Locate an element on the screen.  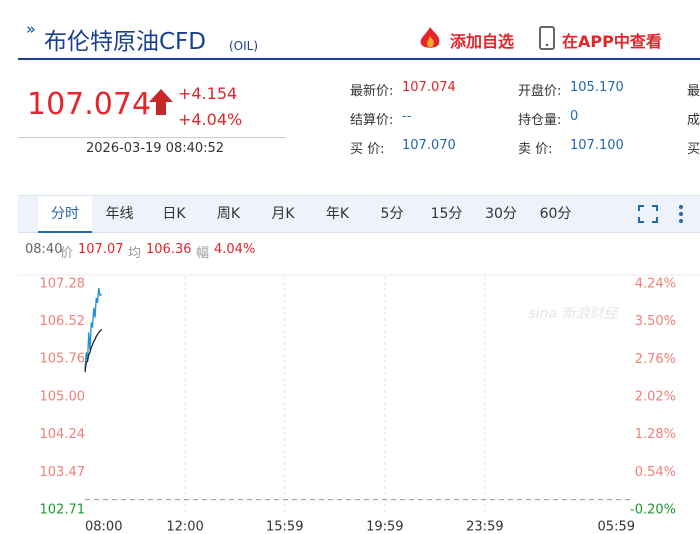
info-value: 105.170 is located at coordinates (597, 87).